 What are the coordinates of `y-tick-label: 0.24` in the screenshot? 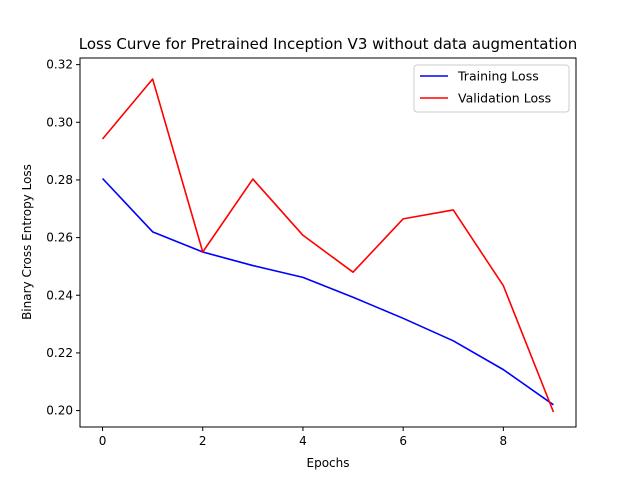 It's located at (59, 295).